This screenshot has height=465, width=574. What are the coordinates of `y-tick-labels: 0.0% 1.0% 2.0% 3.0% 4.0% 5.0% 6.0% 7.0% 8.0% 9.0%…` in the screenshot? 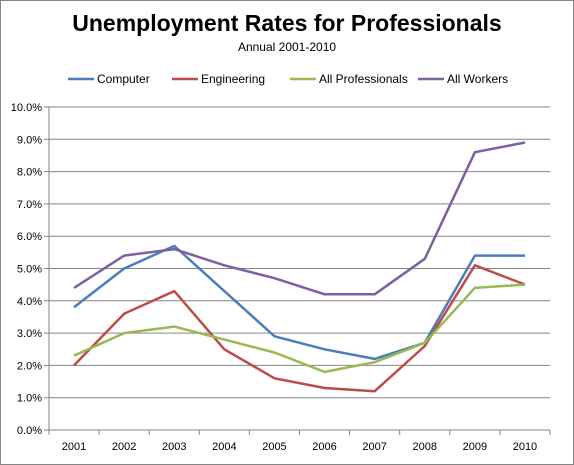 It's located at (26, 269).